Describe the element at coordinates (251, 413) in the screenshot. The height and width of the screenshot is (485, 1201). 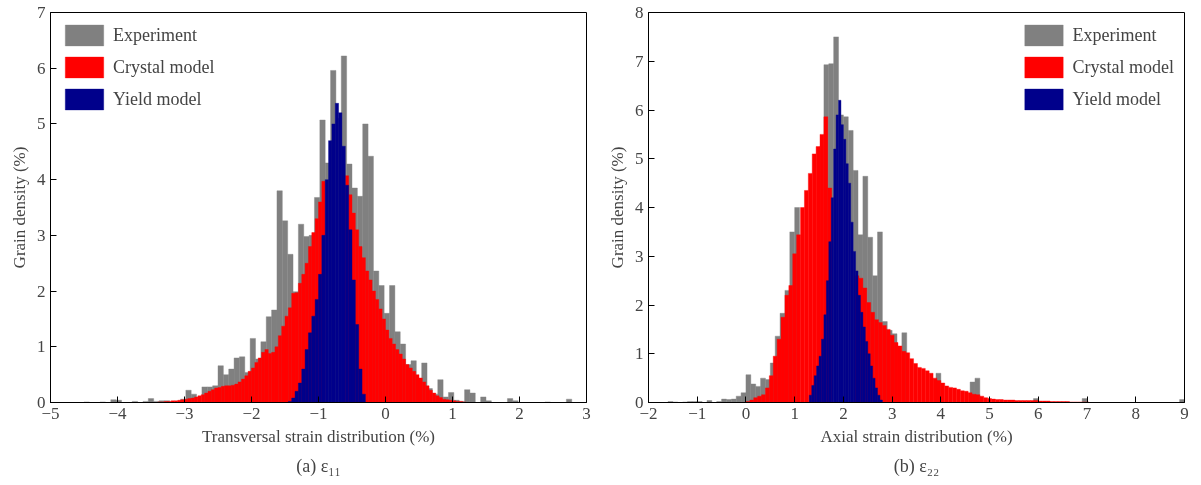
I see `x-tick-label: −2` at that location.